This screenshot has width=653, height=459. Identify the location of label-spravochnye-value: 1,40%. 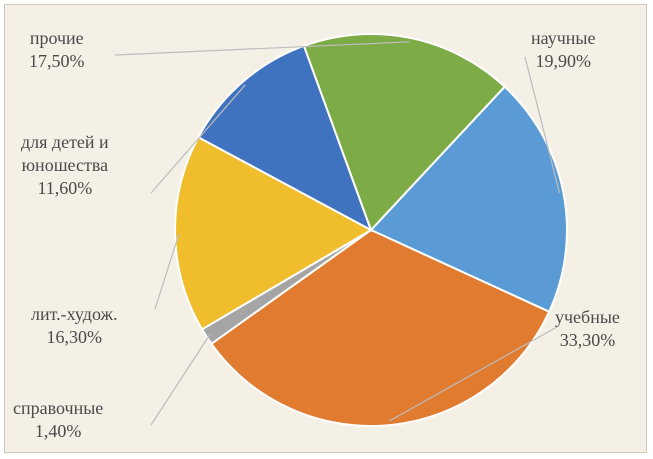
(58, 431).